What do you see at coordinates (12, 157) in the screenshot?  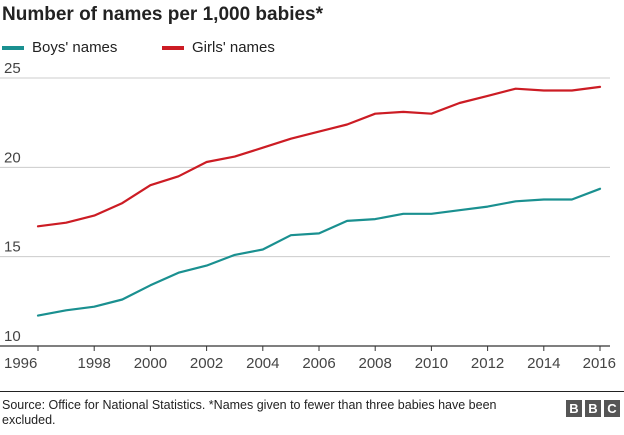 I see `y-tick-label: 20` at bounding box center [12, 157].